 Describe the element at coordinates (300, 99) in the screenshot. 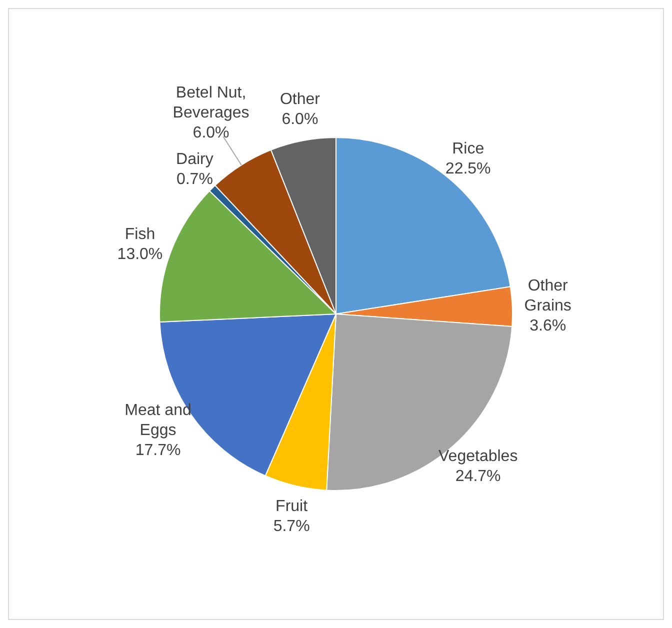

I see `slice-label: Other` at that location.